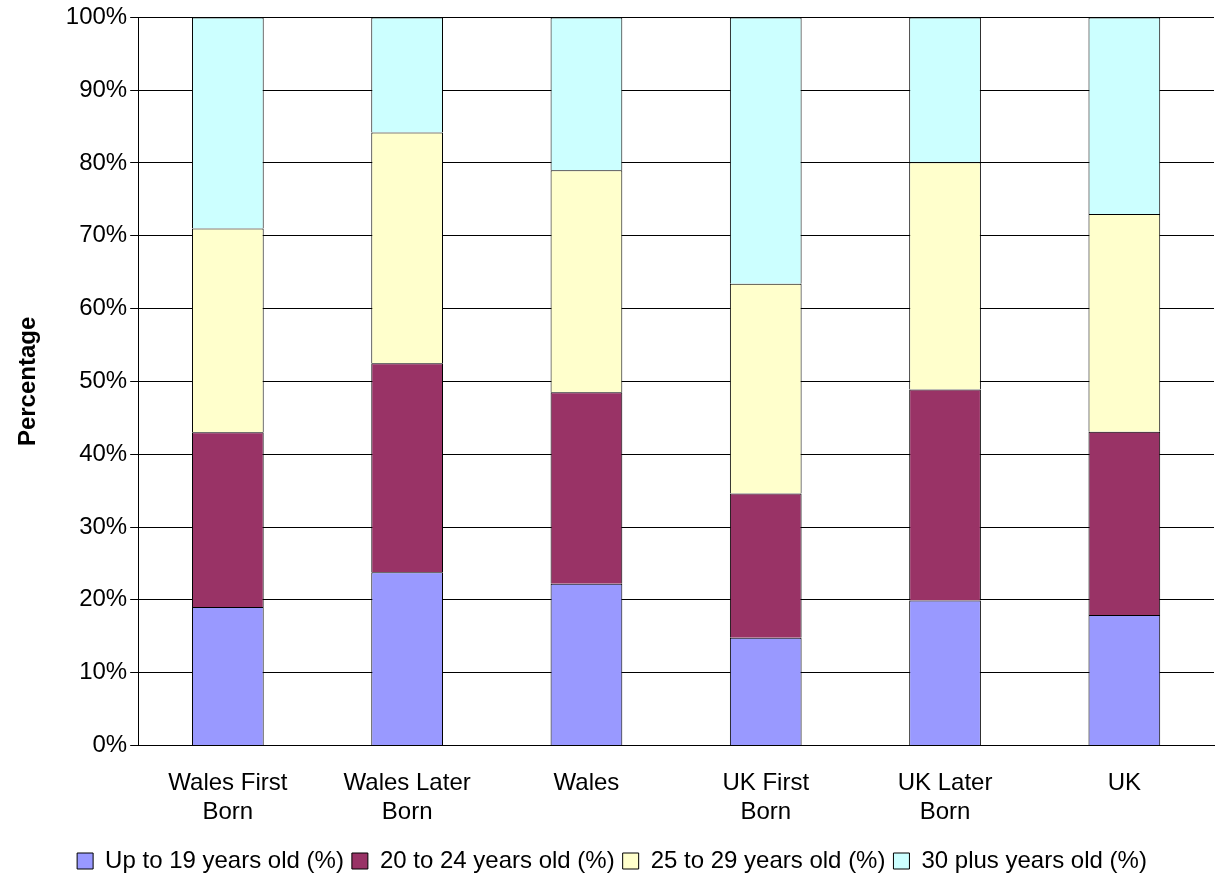  What do you see at coordinates (228, 796) in the screenshot?
I see `x-tick-label: Wales First Born` at bounding box center [228, 796].